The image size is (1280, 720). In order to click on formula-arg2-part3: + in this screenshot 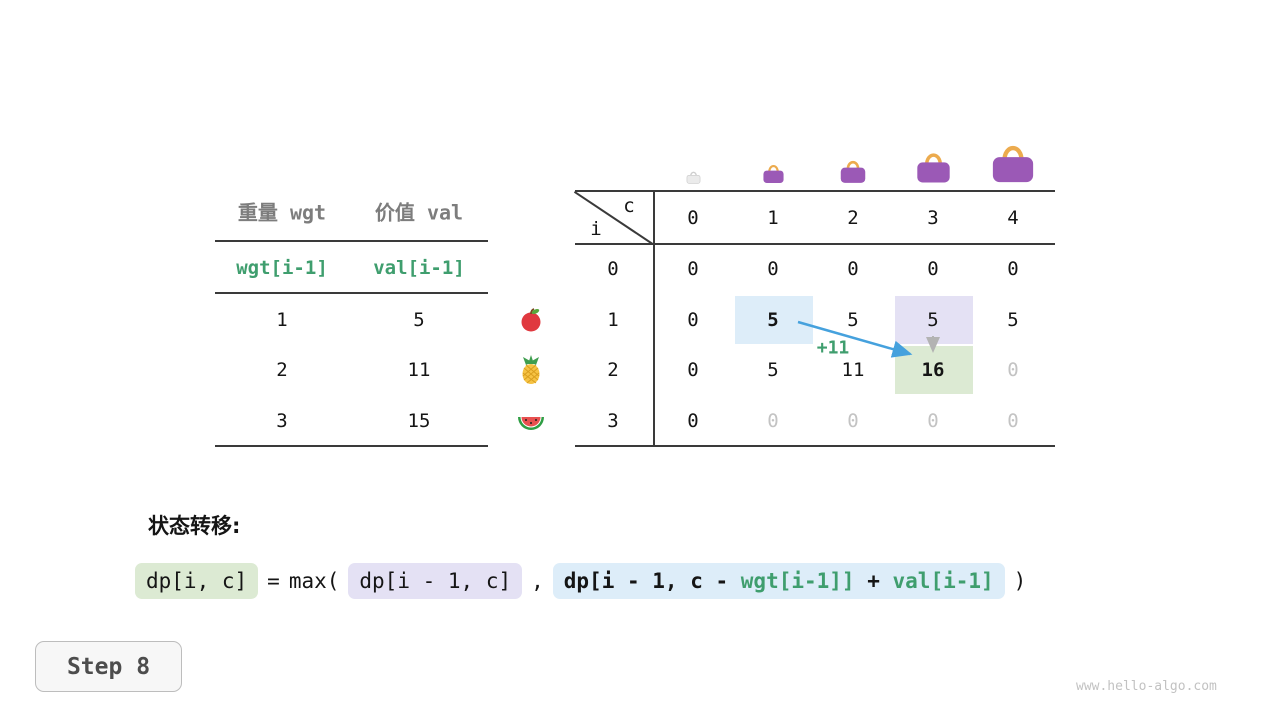, I will do `click(873, 581)`.